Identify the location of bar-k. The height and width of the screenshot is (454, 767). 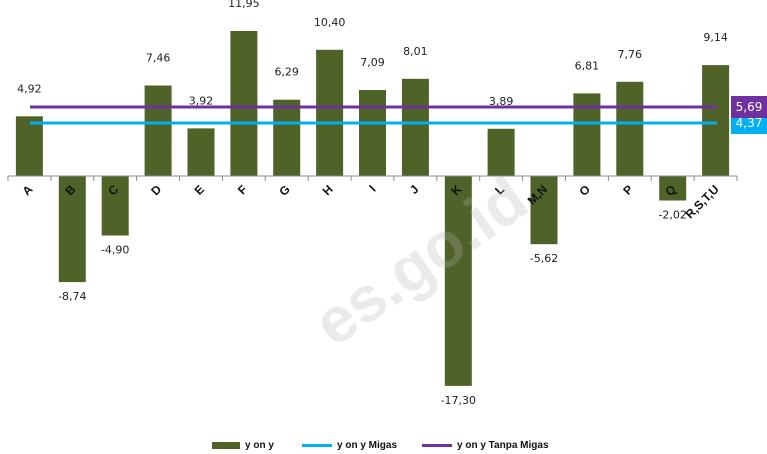
(458, 281).